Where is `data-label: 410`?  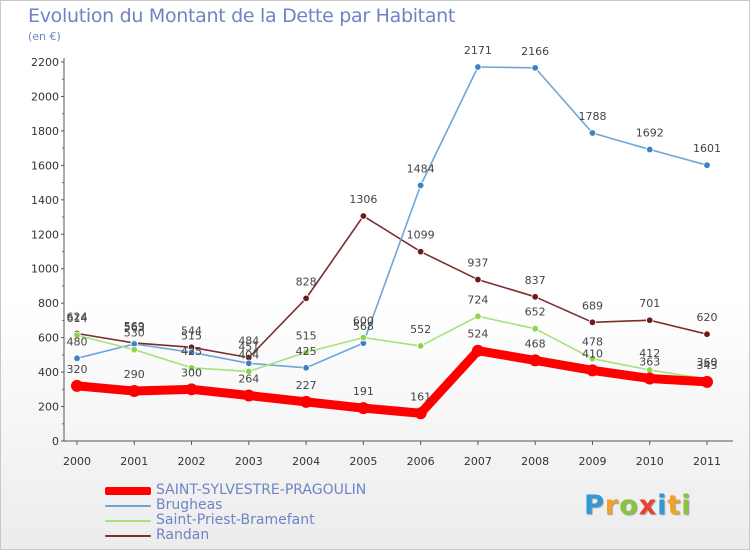
data-label: 410 is located at coordinates (592, 353).